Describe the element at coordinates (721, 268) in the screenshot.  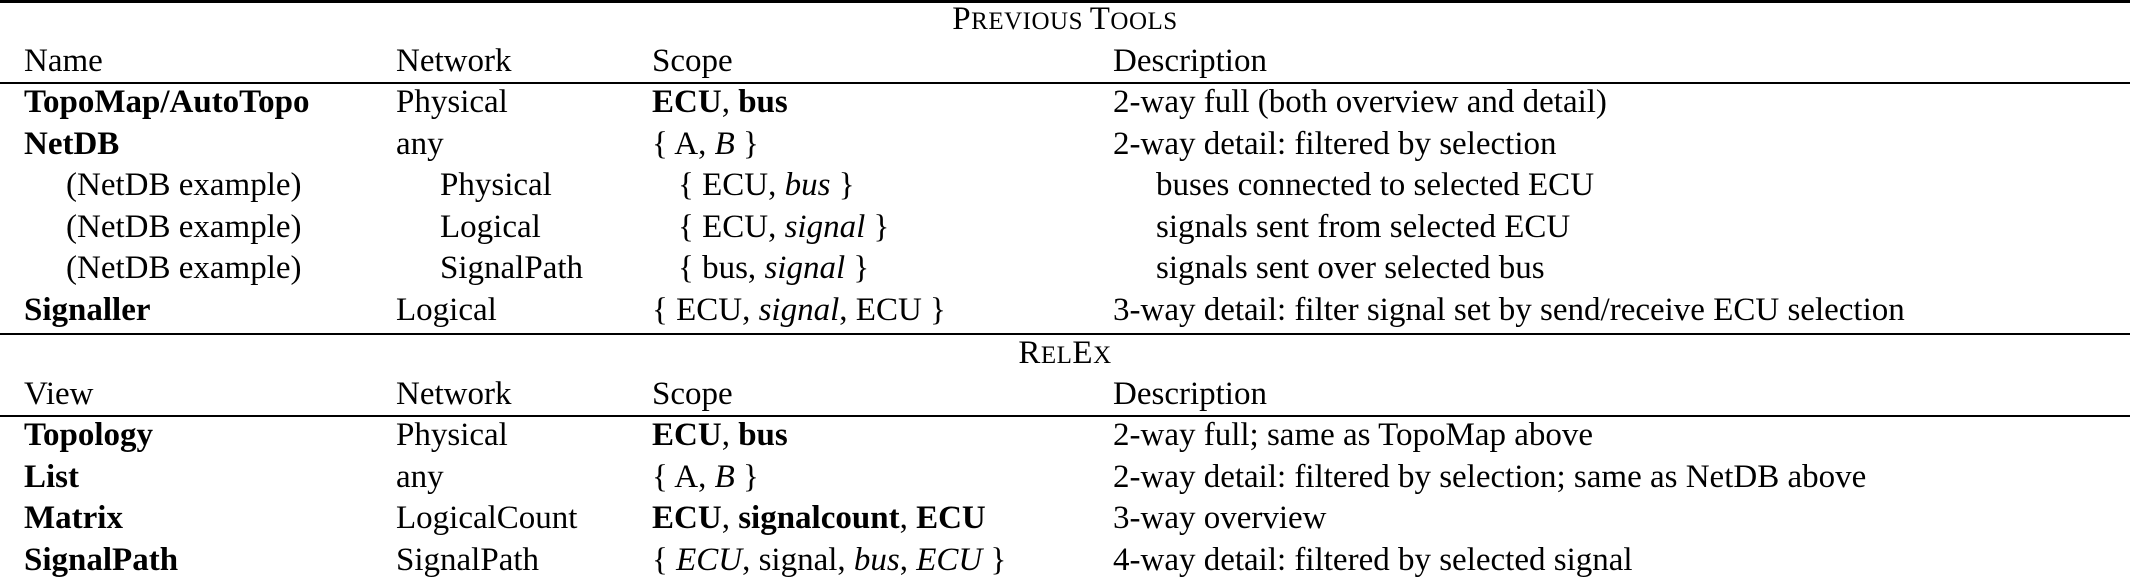
I see `scope-segment: { bus,` at that location.